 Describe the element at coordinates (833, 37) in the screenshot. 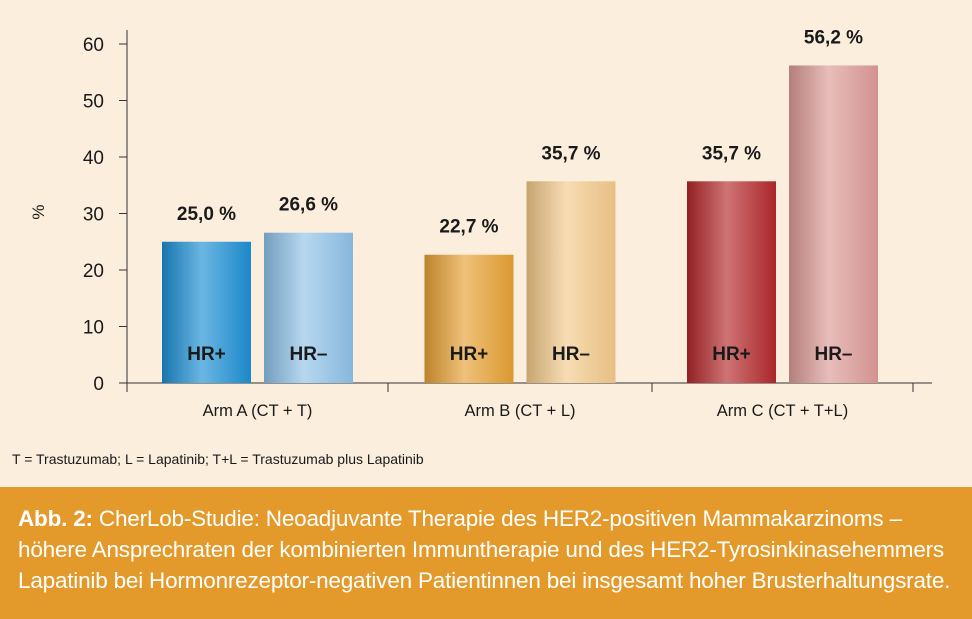

I see `bar-data-label: 56,2 %` at that location.